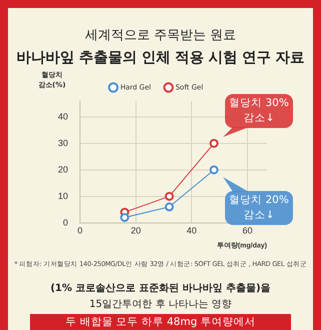 The width and height of the screenshot is (321, 330). Describe the element at coordinates (160, 288) in the screenshot. I see `text: (1% 코로솔산으로 표준화된 바나바잎 추출물)을` at that location.